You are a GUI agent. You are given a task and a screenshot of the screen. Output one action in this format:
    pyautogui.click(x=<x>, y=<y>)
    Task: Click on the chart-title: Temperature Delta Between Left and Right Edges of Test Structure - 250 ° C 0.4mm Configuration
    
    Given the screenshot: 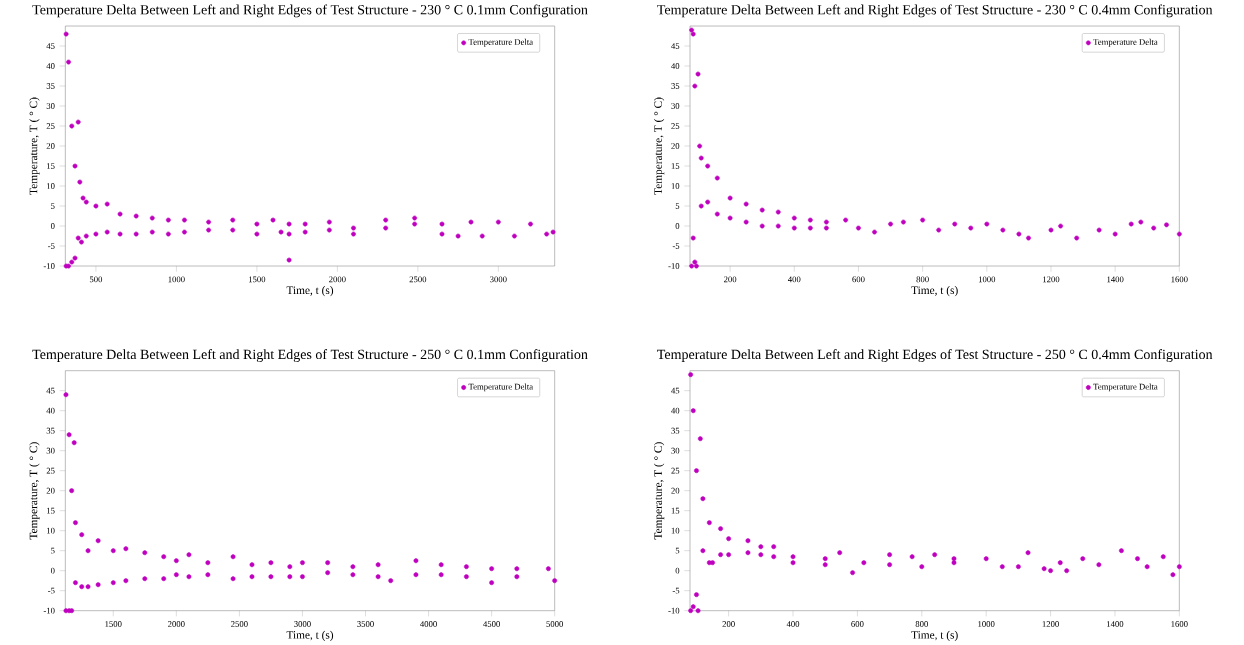 What is the action you would take?
    pyautogui.click(x=935, y=355)
    